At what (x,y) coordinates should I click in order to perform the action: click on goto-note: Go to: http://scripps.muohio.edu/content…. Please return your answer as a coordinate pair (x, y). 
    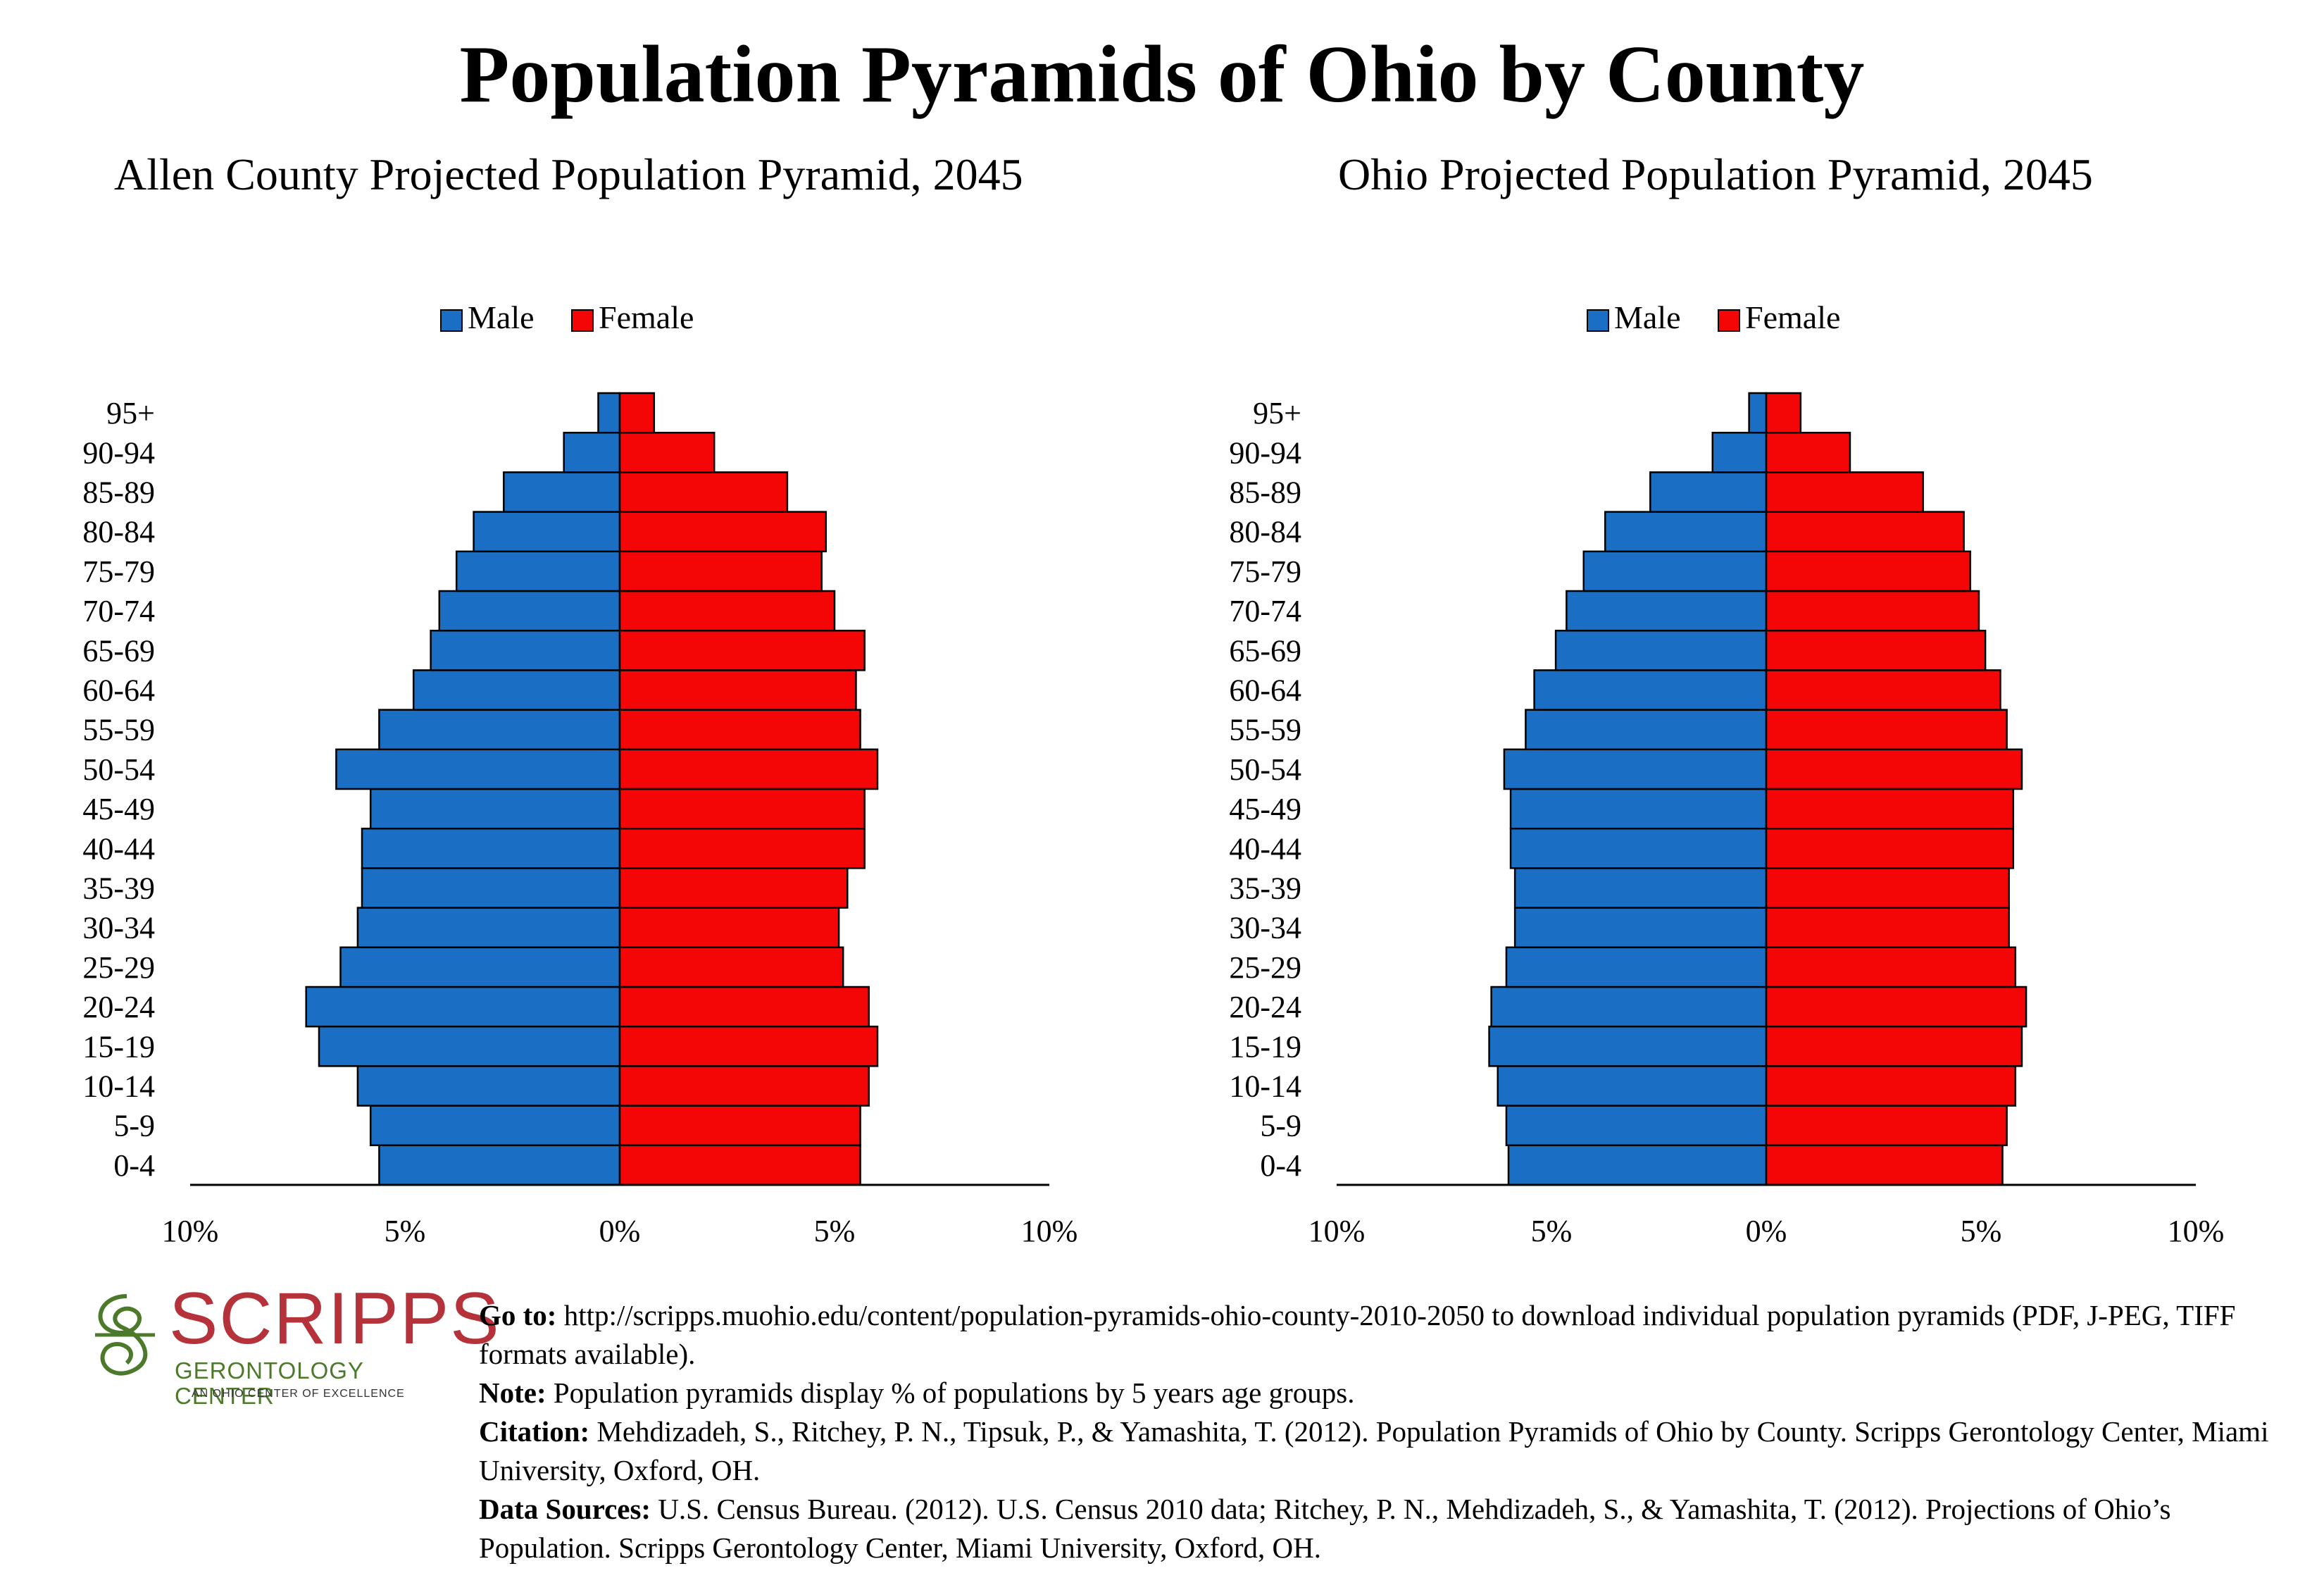
    Looking at the image, I should click on (1394, 1335).